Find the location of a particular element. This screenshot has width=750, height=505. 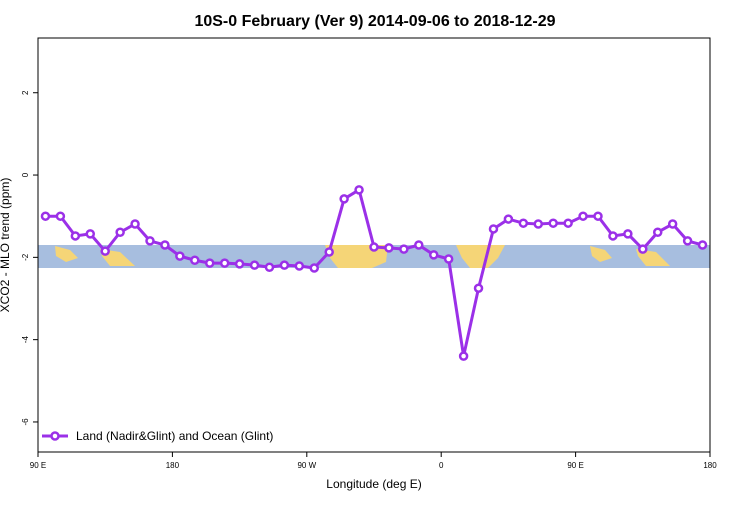

y-tick-label: -6 is located at coordinates (25, 422).